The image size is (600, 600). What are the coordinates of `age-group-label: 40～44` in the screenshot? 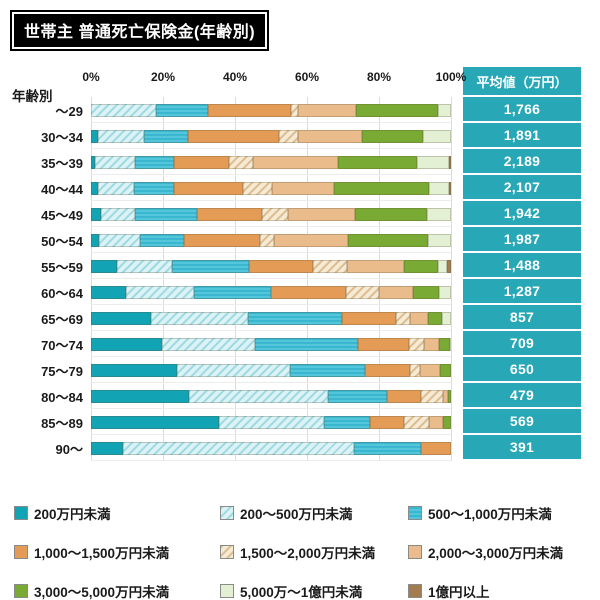 It's located at (62, 189).